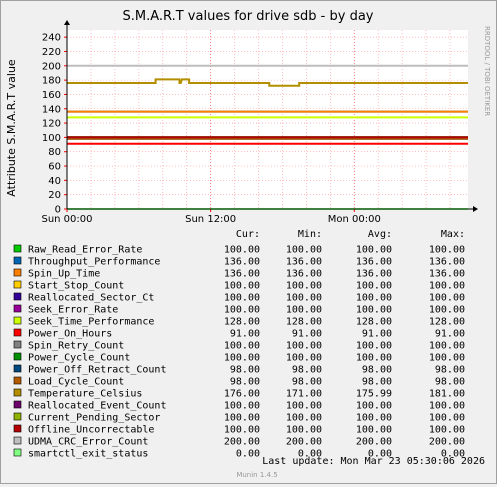  Describe the element at coordinates (304, 442) in the screenshot. I see `legend-min-udma-crc-error-count: 200.00` at that location.